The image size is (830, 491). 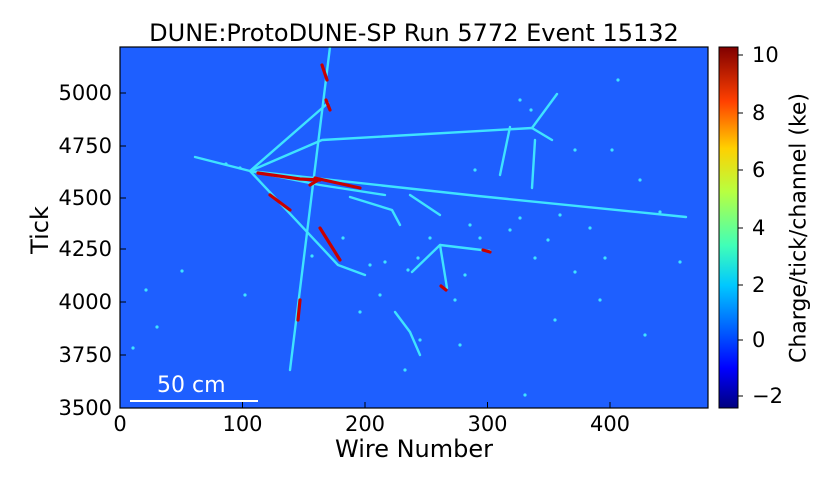 I want to click on colorbar-tick-label: −2, so click(x=767, y=396).